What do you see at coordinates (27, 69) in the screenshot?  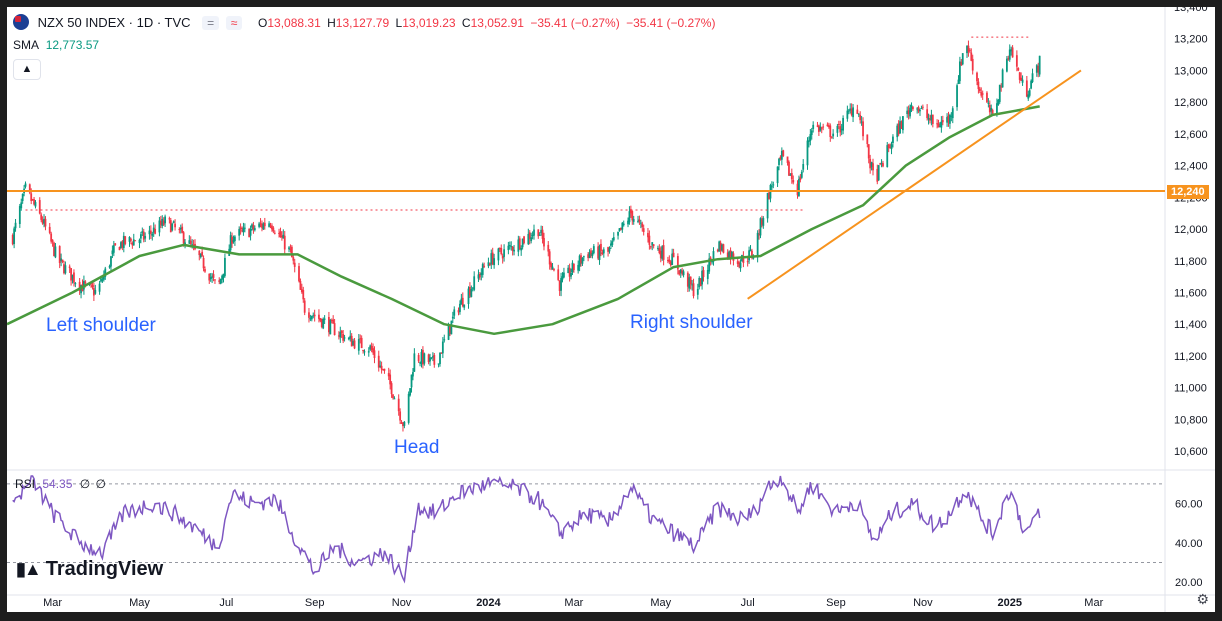 I see `chevron-up-icon: ▲` at bounding box center [27, 69].